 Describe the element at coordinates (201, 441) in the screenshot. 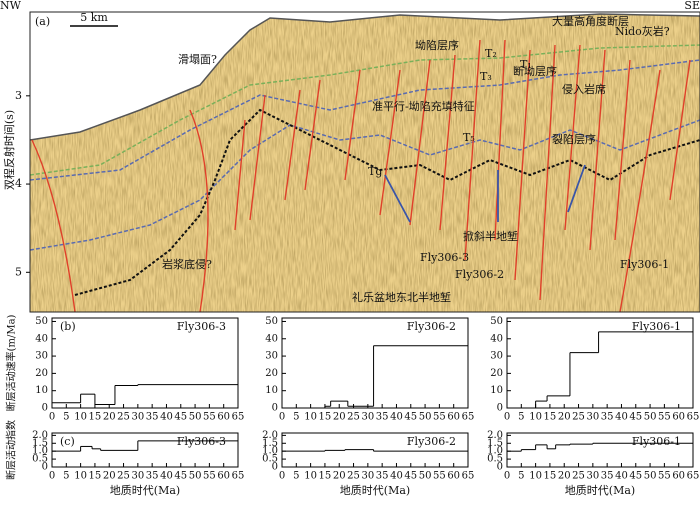

I see `chart-title: Fly306-3` at that location.